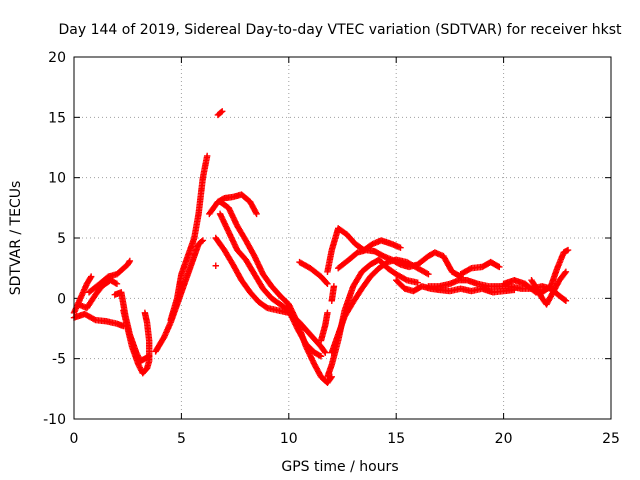  What do you see at coordinates (59, 360) in the screenshot?
I see `y-tick-label: -5` at bounding box center [59, 360].